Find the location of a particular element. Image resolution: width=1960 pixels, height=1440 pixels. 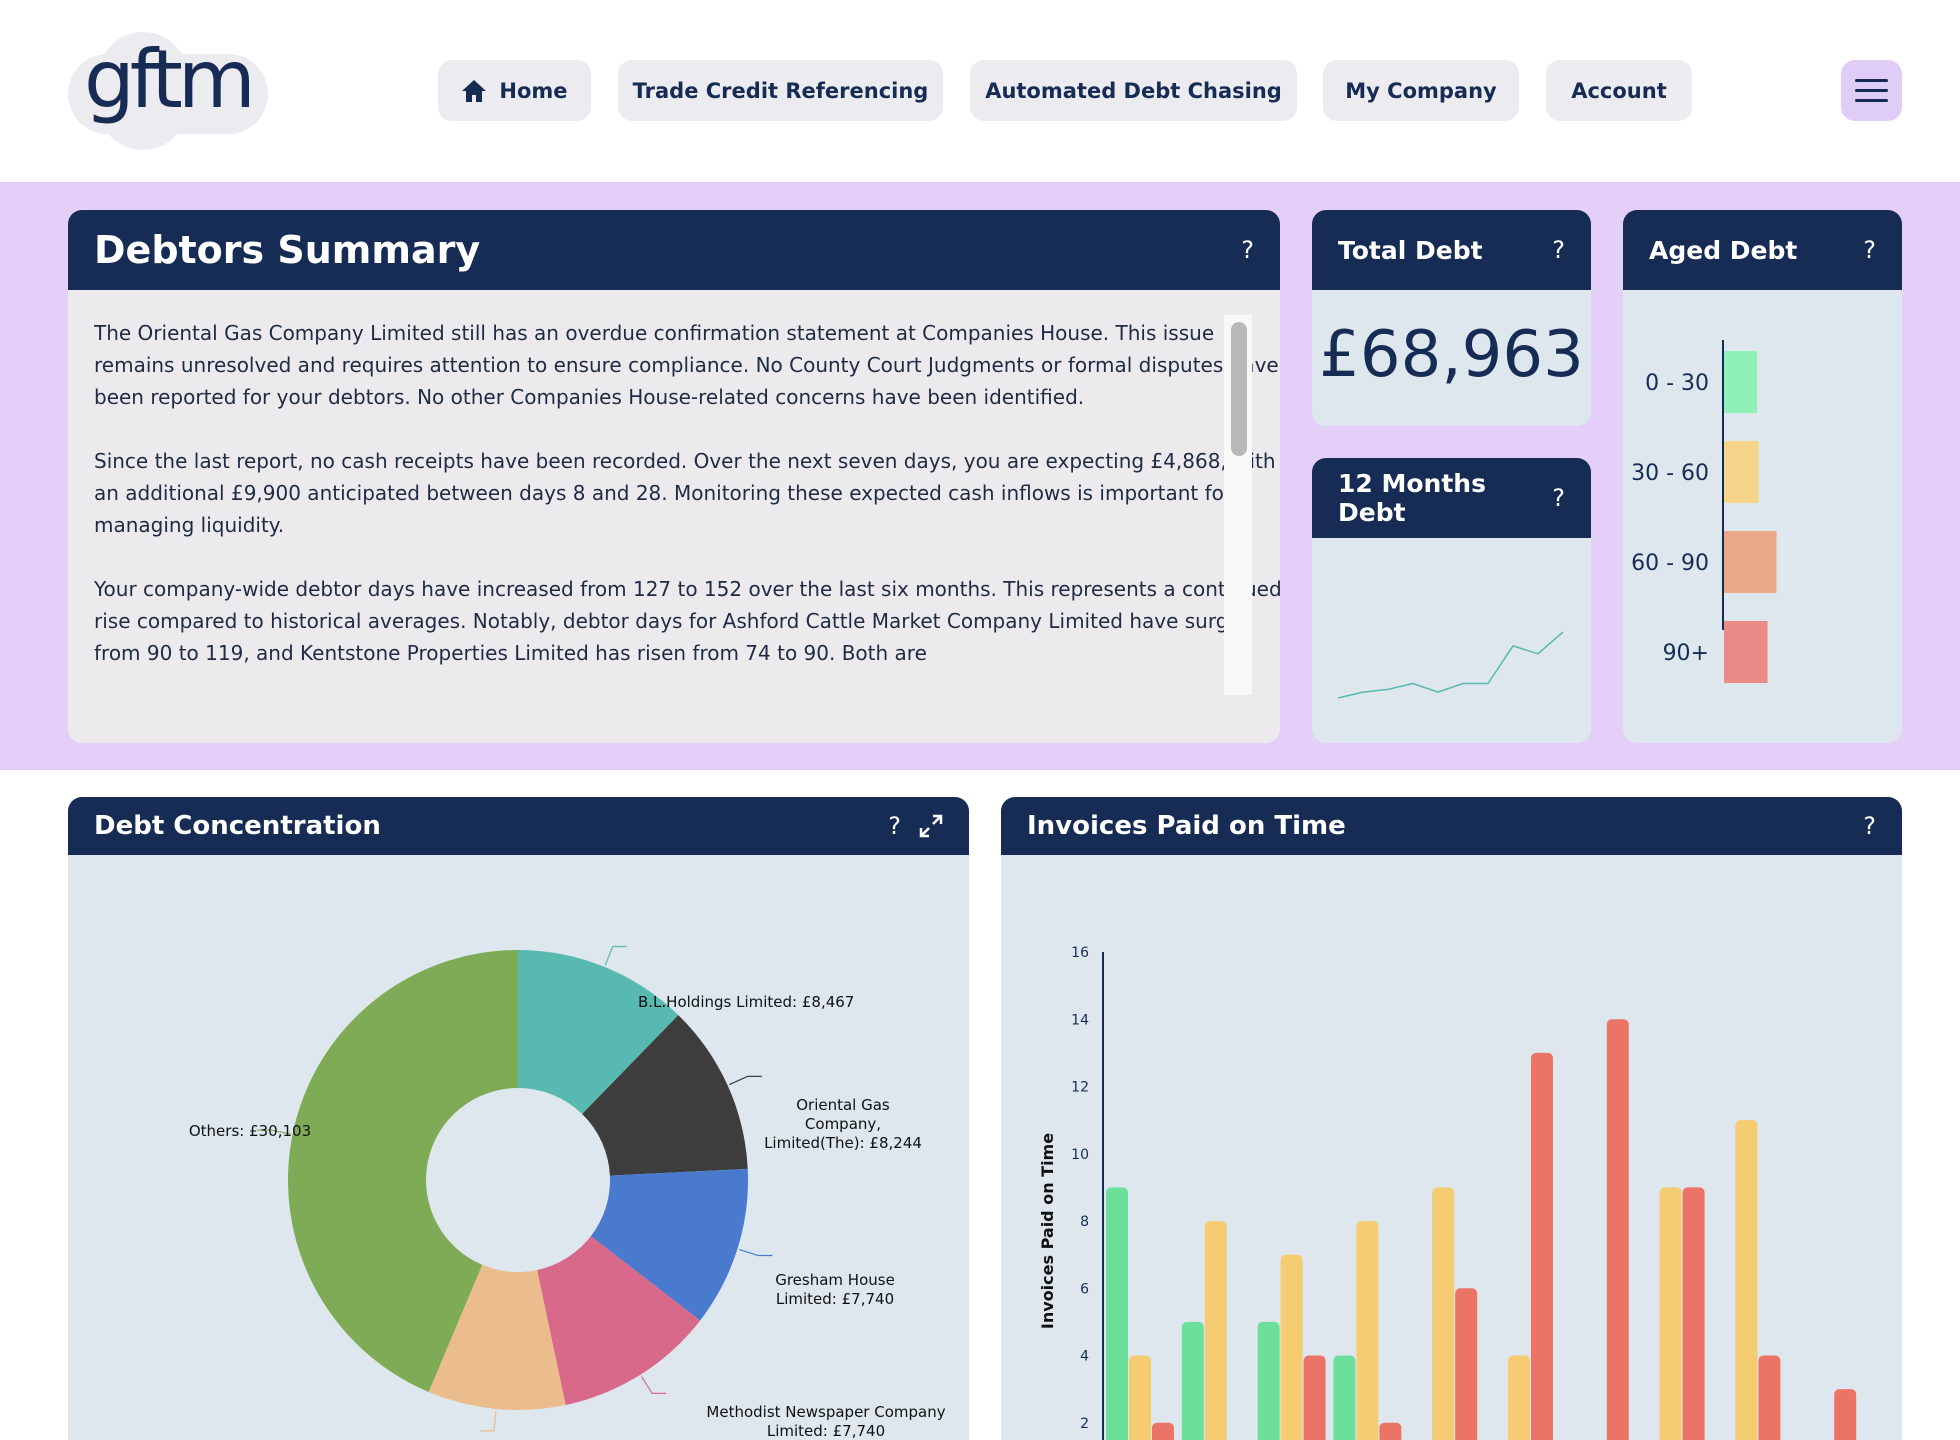

y-tick-label: 14 is located at coordinates (1080, 1020).